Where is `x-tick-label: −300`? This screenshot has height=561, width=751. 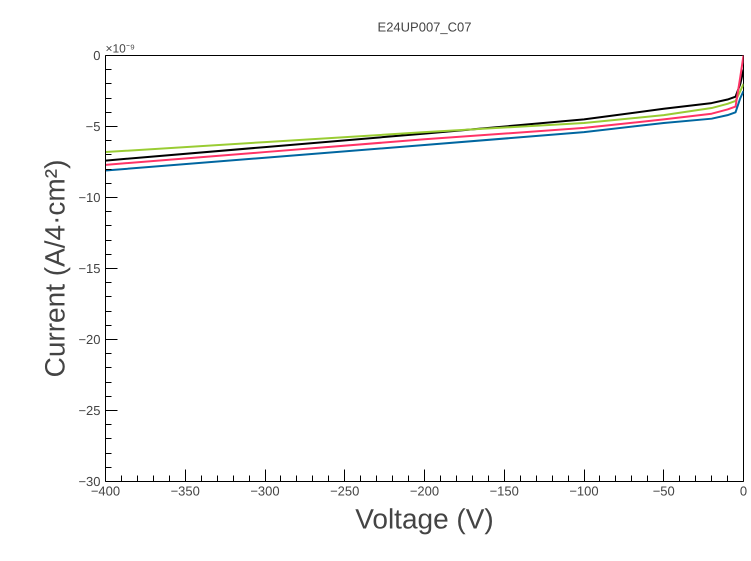 x-tick-label: −300 is located at coordinates (265, 491).